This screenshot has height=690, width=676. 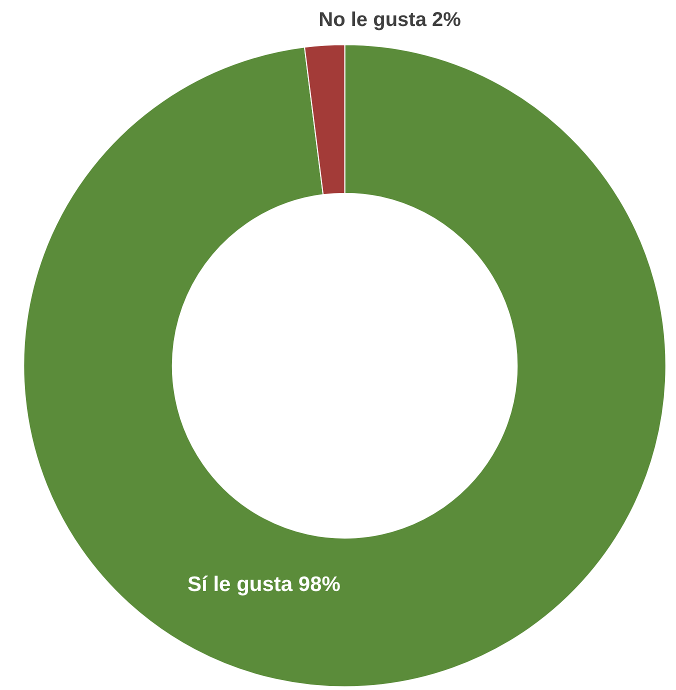 What do you see at coordinates (264, 584) in the screenshot?
I see `slice-label: Sí le gusta 98%` at bounding box center [264, 584].